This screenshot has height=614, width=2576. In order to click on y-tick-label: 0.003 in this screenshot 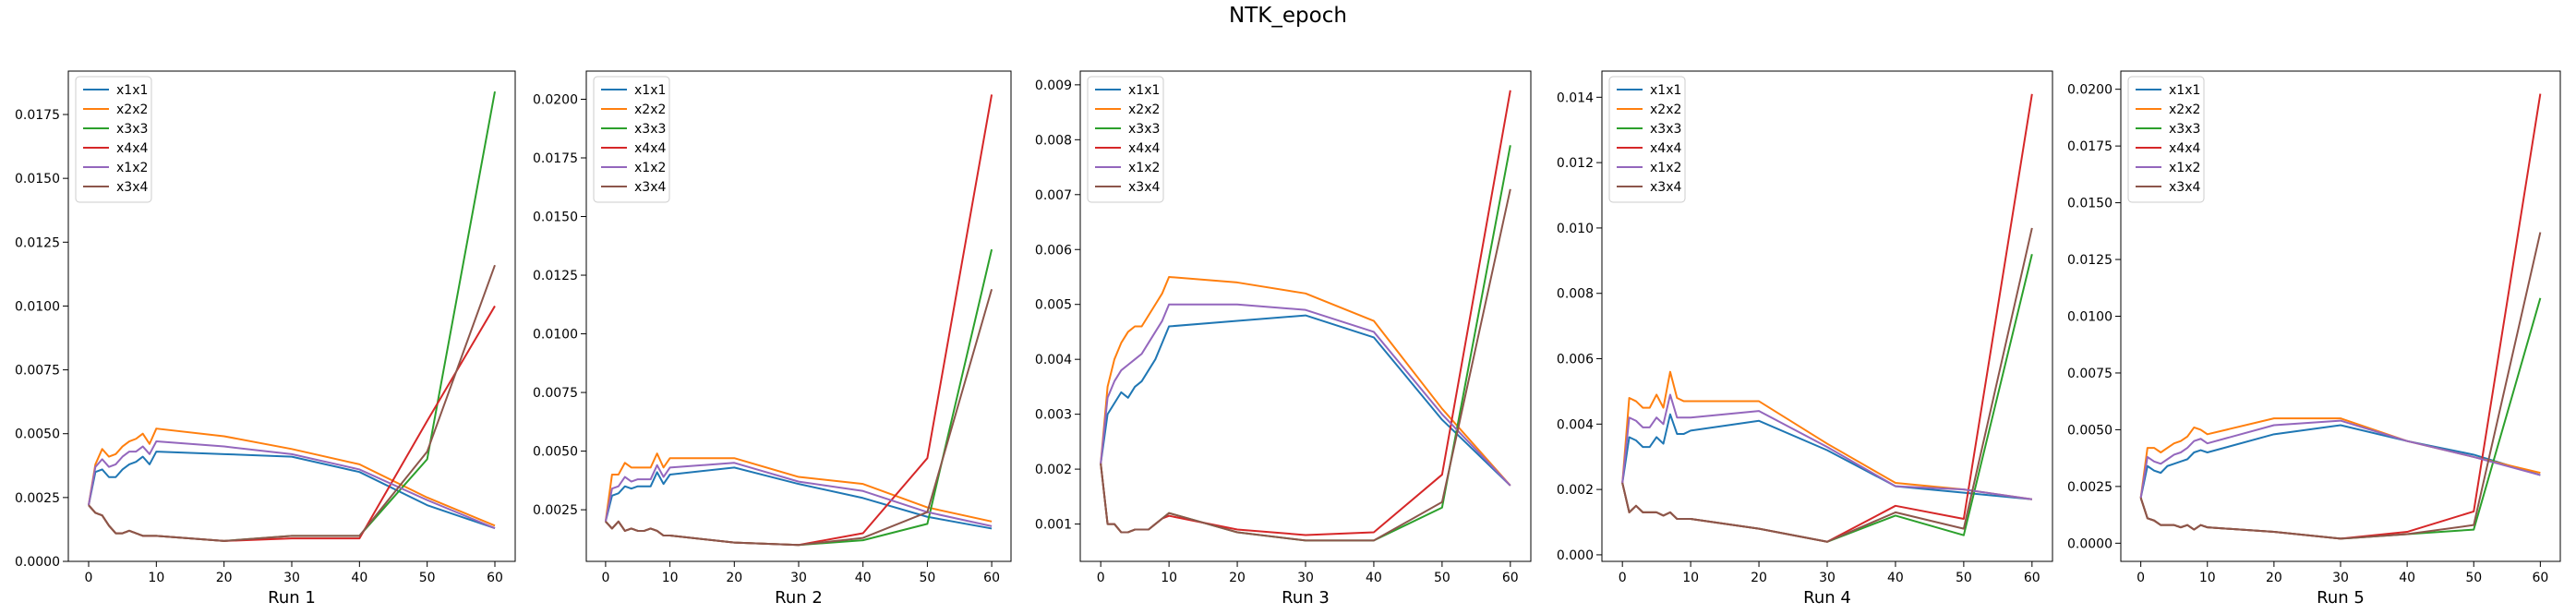, I will do `click(1053, 415)`.